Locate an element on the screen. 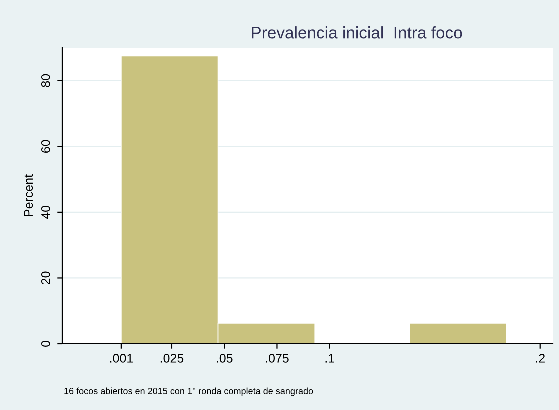 This screenshot has height=410, width=559. y-tick-label: 20 is located at coordinates (45, 278).